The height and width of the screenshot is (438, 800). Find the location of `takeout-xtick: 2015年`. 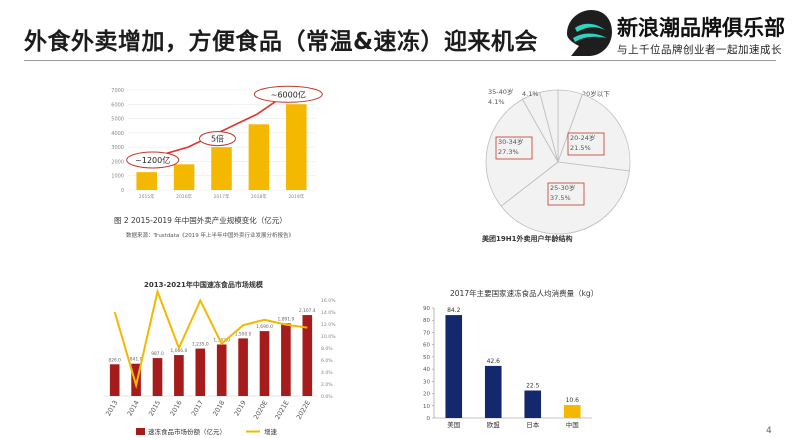

takeout-xtick: 2015年 is located at coordinates (147, 196).